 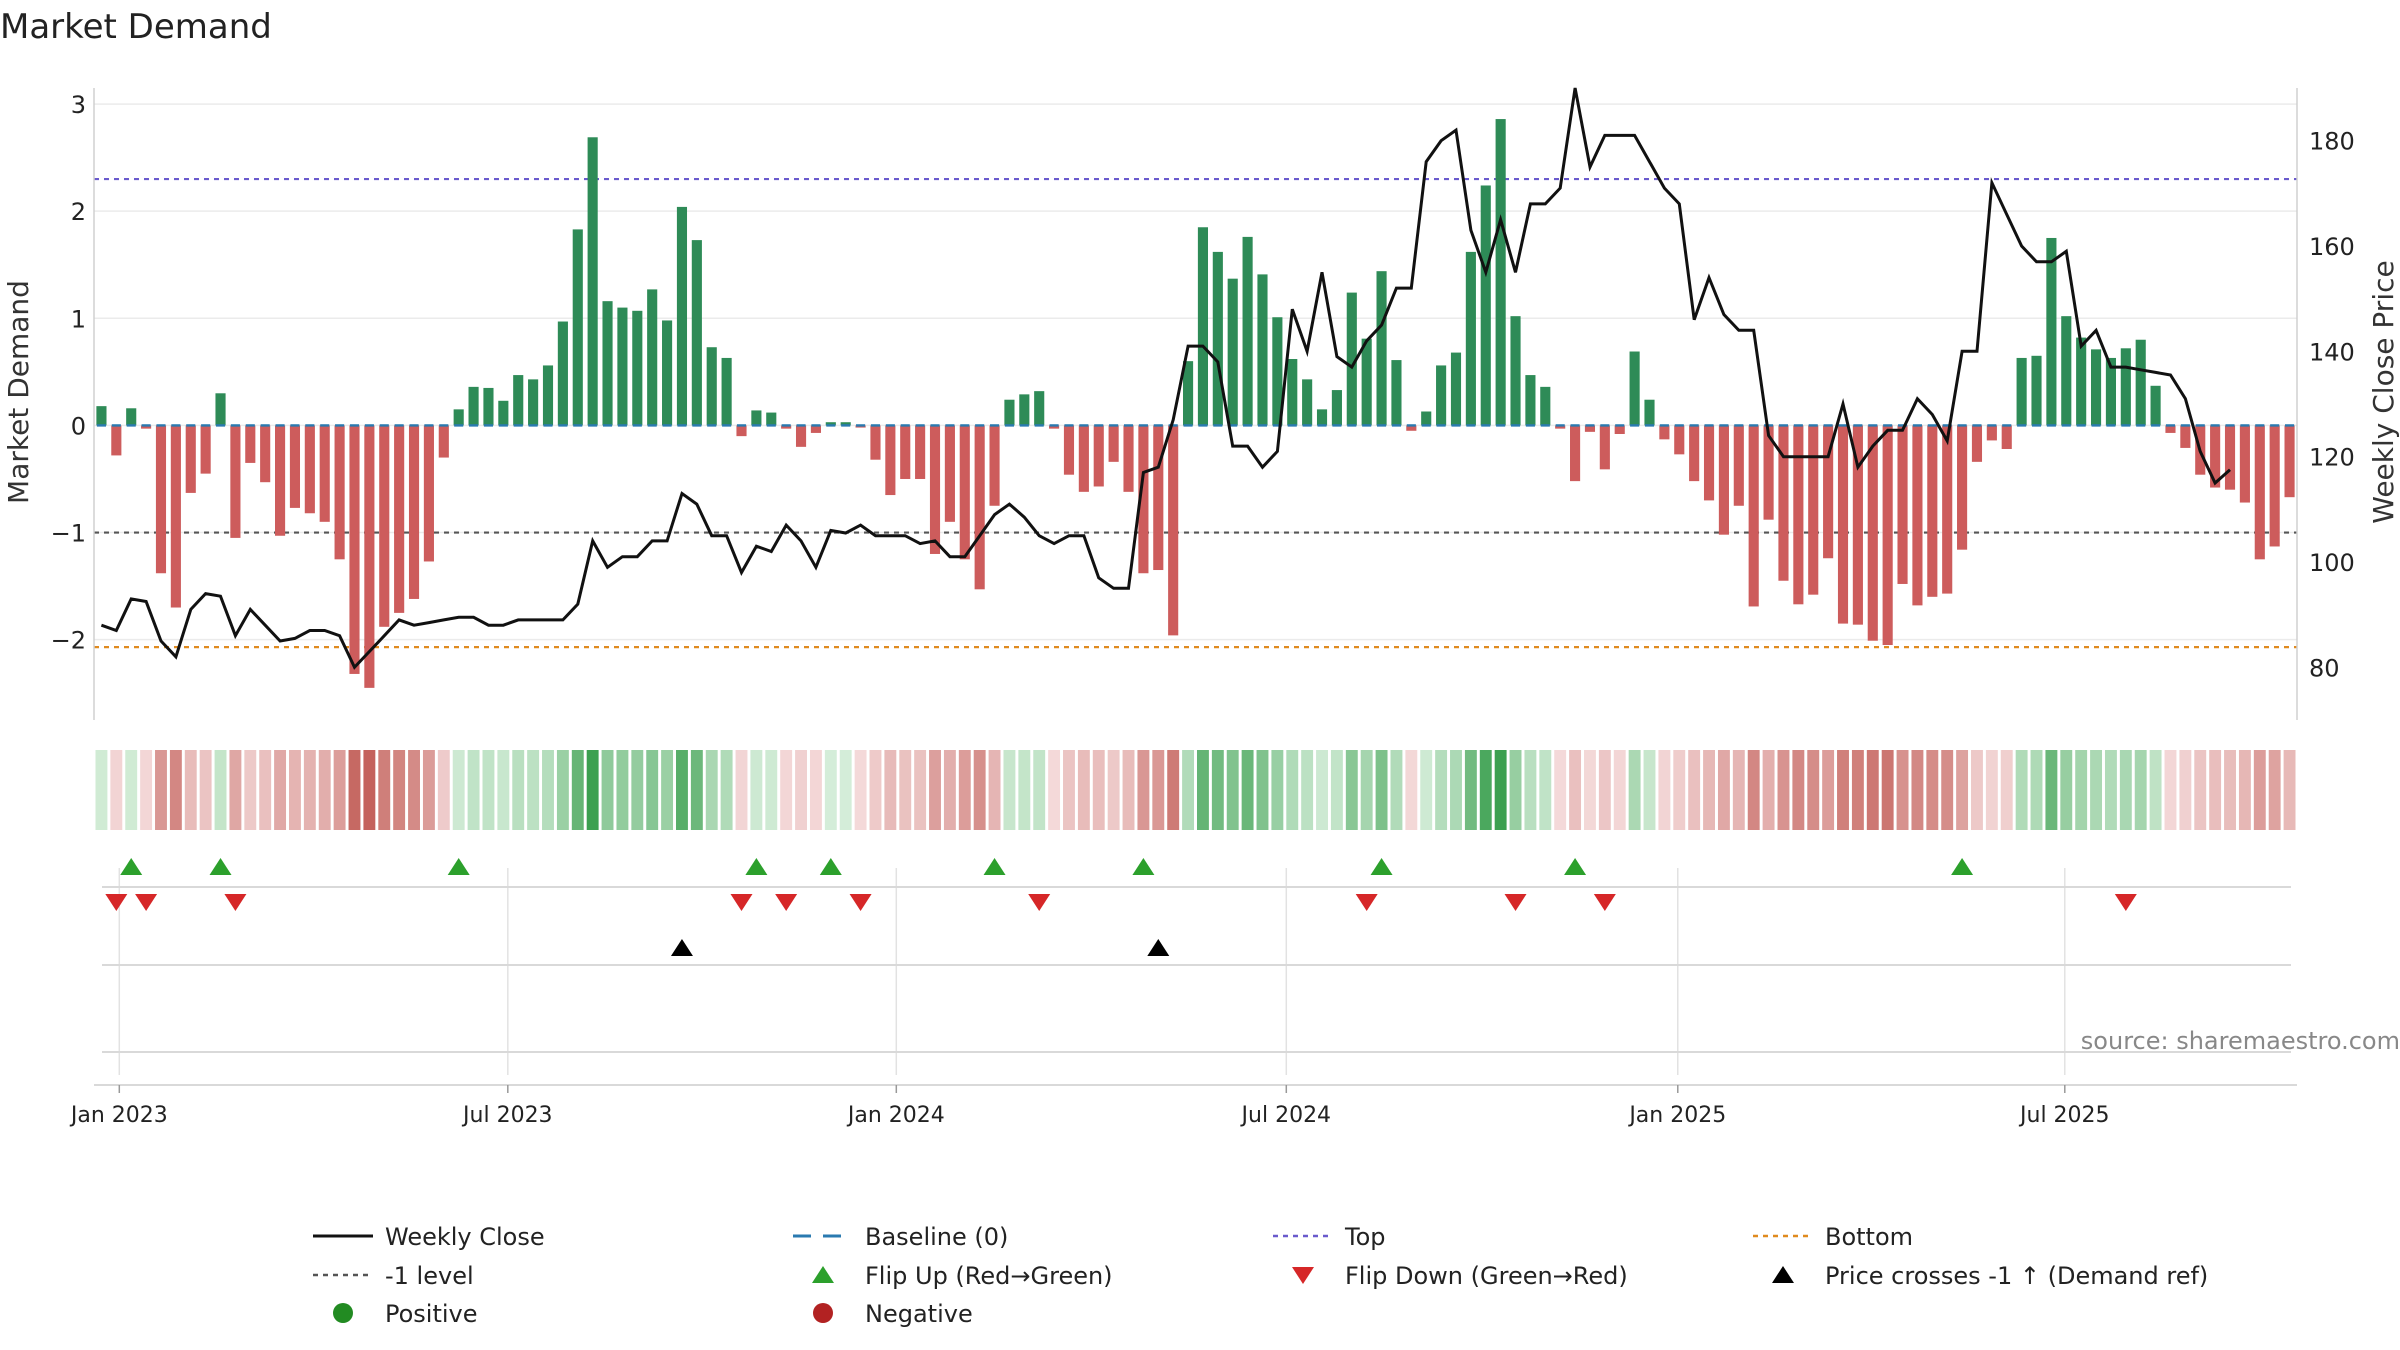 What do you see at coordinates (2332, 458) in the screenshot?
I see `y-right-tick-label: 120` at bounding box center [2332, 458].